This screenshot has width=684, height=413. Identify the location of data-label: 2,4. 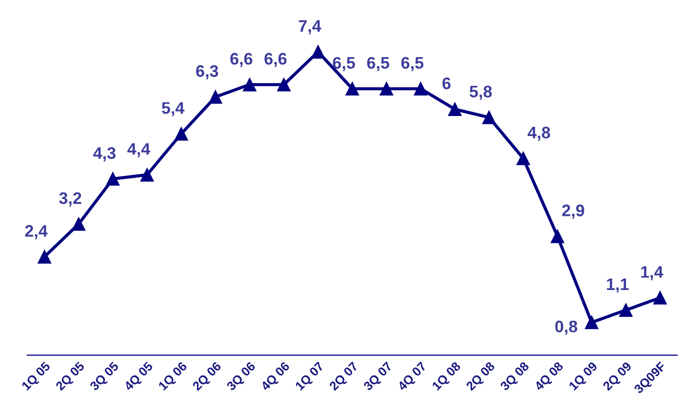
(36, 232).